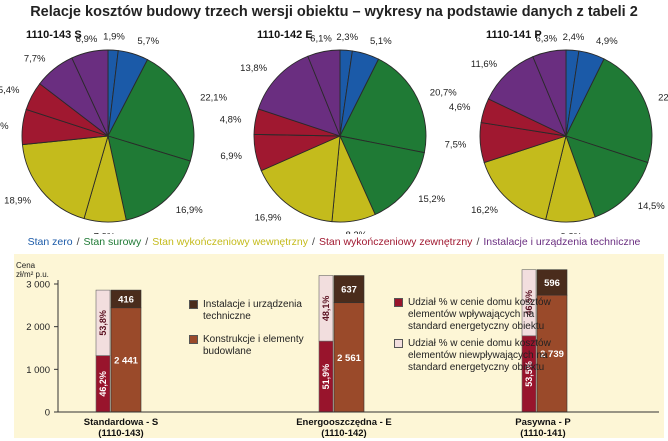 This screenshot has width=668, height=441. What do you see at coordinates (38, 370) in the screenshot?
I see `y-tick-label-1: 1 000` at bounding box center [38, 370].